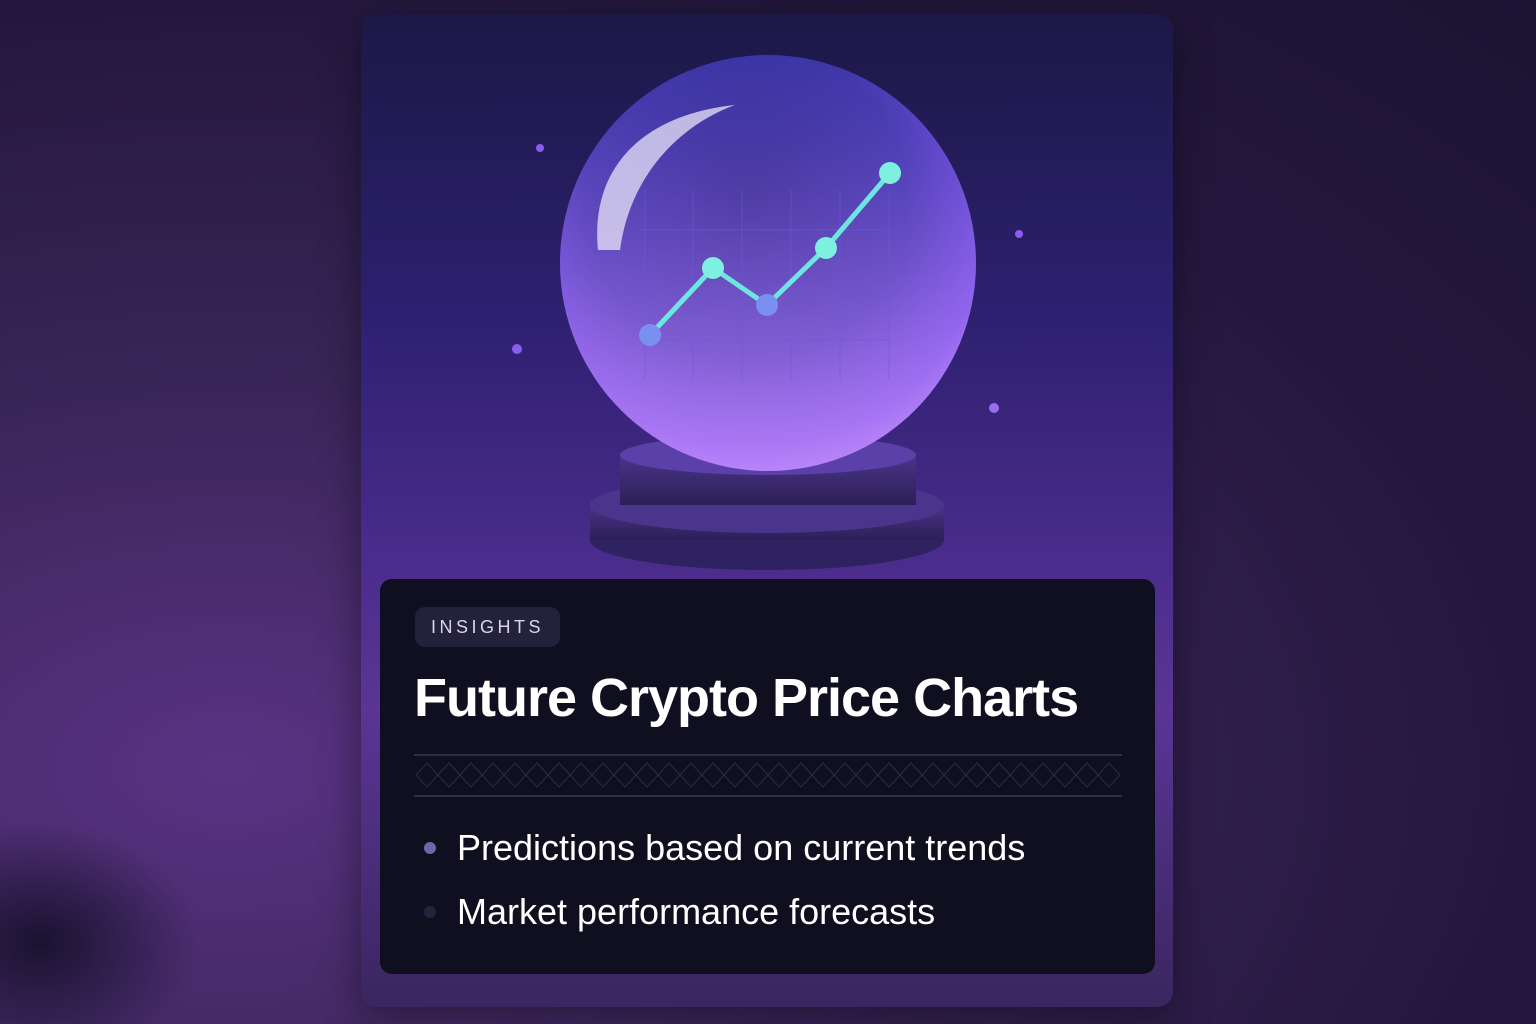 This screenshot has width=1536, height=1024. What do you see at coordinates (768, 796) in the screenshot?
I see `divider-bottom` at bounding box center [768, 796].